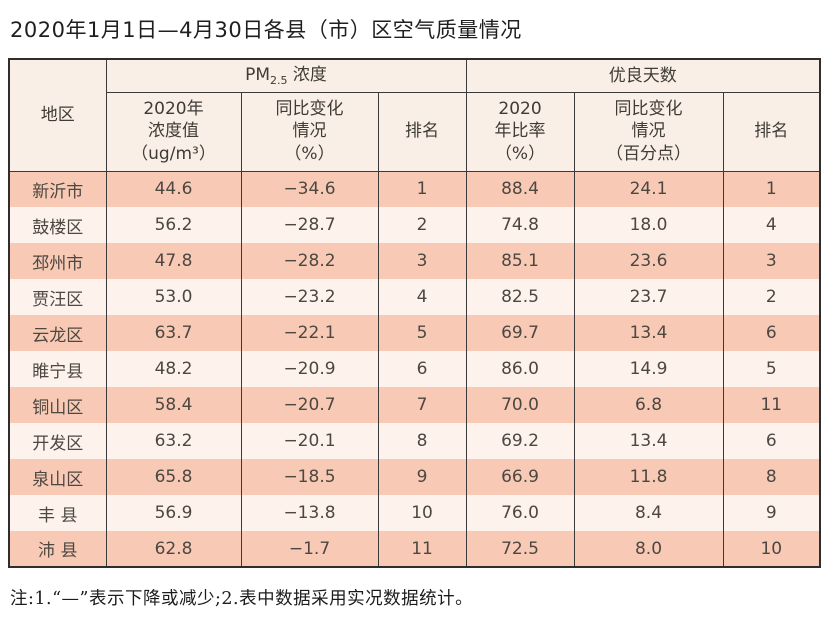 The width and height of the screenshot is (825, 620). I want to click on group-header-pm25: PM2.5 浓度, so click(286, 75).